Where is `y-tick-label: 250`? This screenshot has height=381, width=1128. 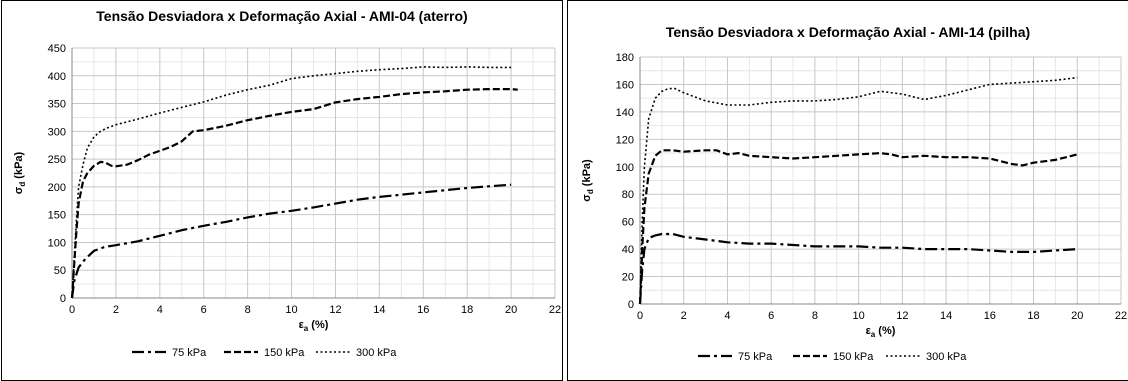
y-tick-label: 250 is located at coordinates (57, 160).